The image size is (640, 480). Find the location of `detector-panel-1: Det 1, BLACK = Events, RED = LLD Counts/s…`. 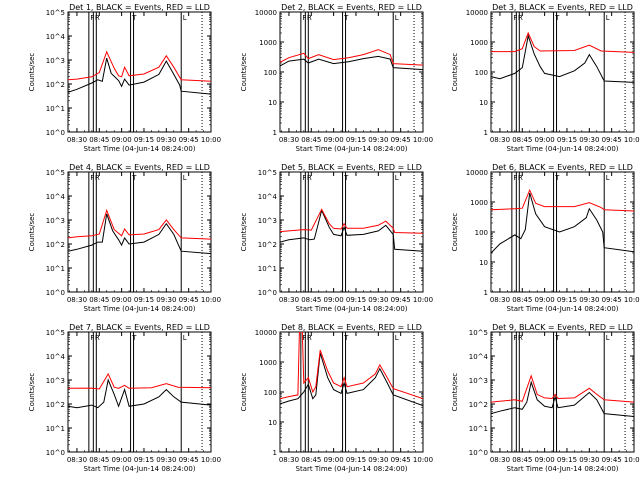

detector-panel-1: Det 1, BLACK = Events, RED = LLD Counts/s… is located at coordinates (124, 78).